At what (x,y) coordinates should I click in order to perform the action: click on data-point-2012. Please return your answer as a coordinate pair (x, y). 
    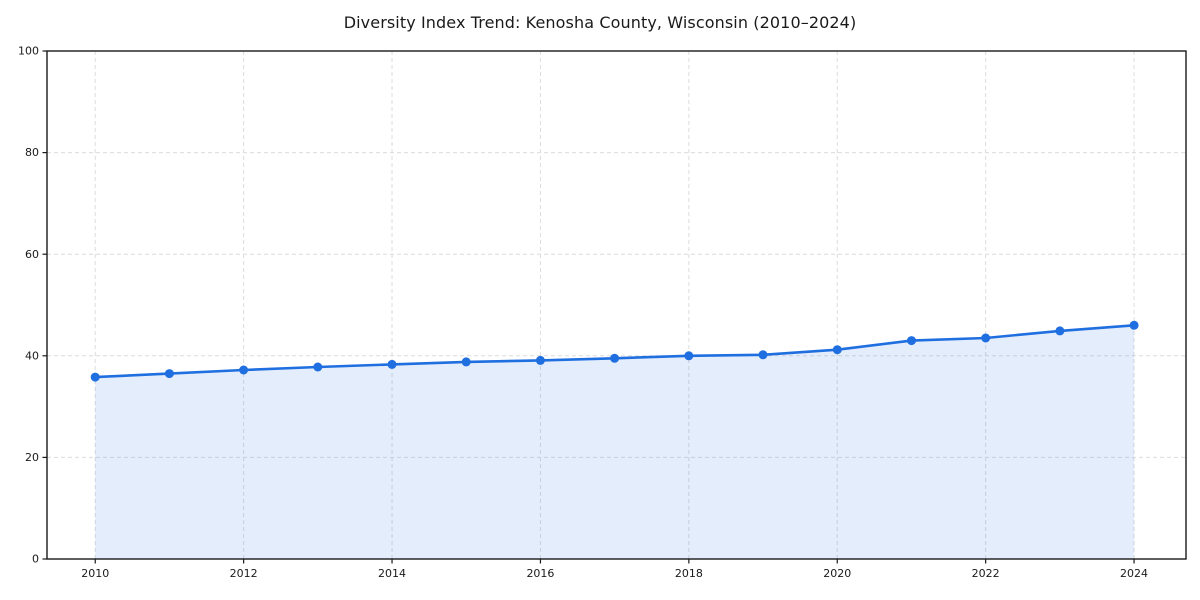
    Looking at the image, I should click on (244, 370).